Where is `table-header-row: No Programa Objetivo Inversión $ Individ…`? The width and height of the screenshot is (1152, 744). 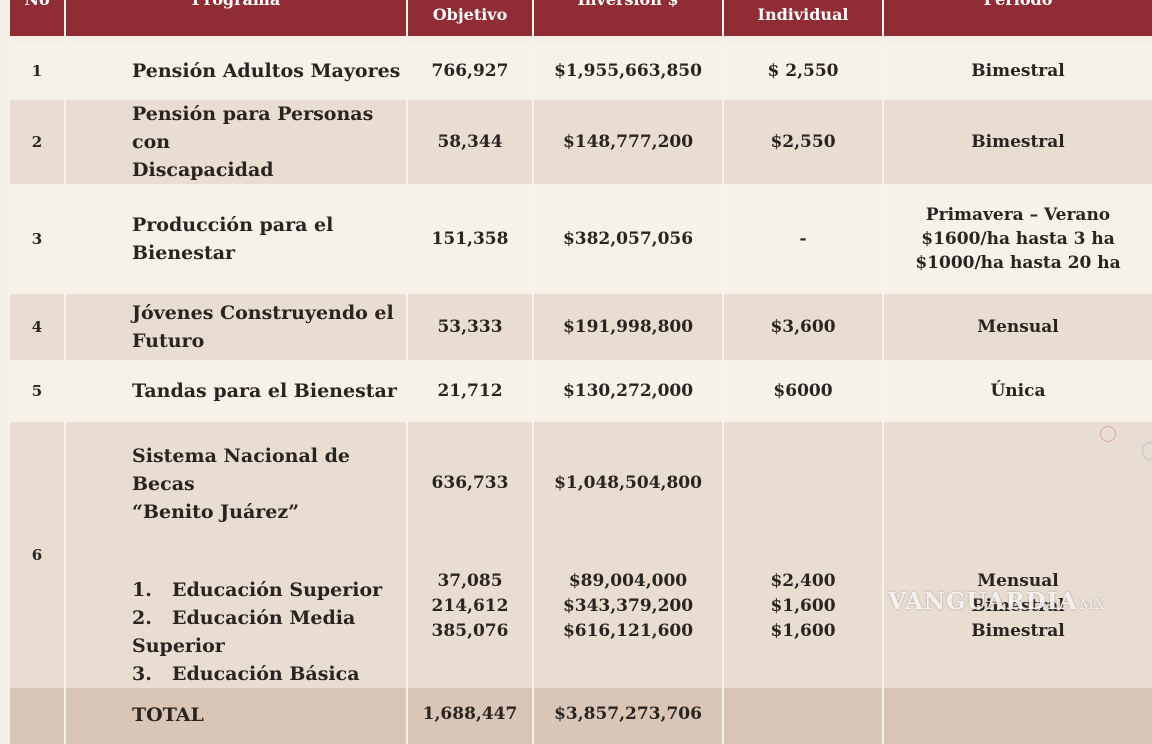 table-header-row: No Programa Objetivo Inversión $ Individ… is located at coordinates (580, 18).